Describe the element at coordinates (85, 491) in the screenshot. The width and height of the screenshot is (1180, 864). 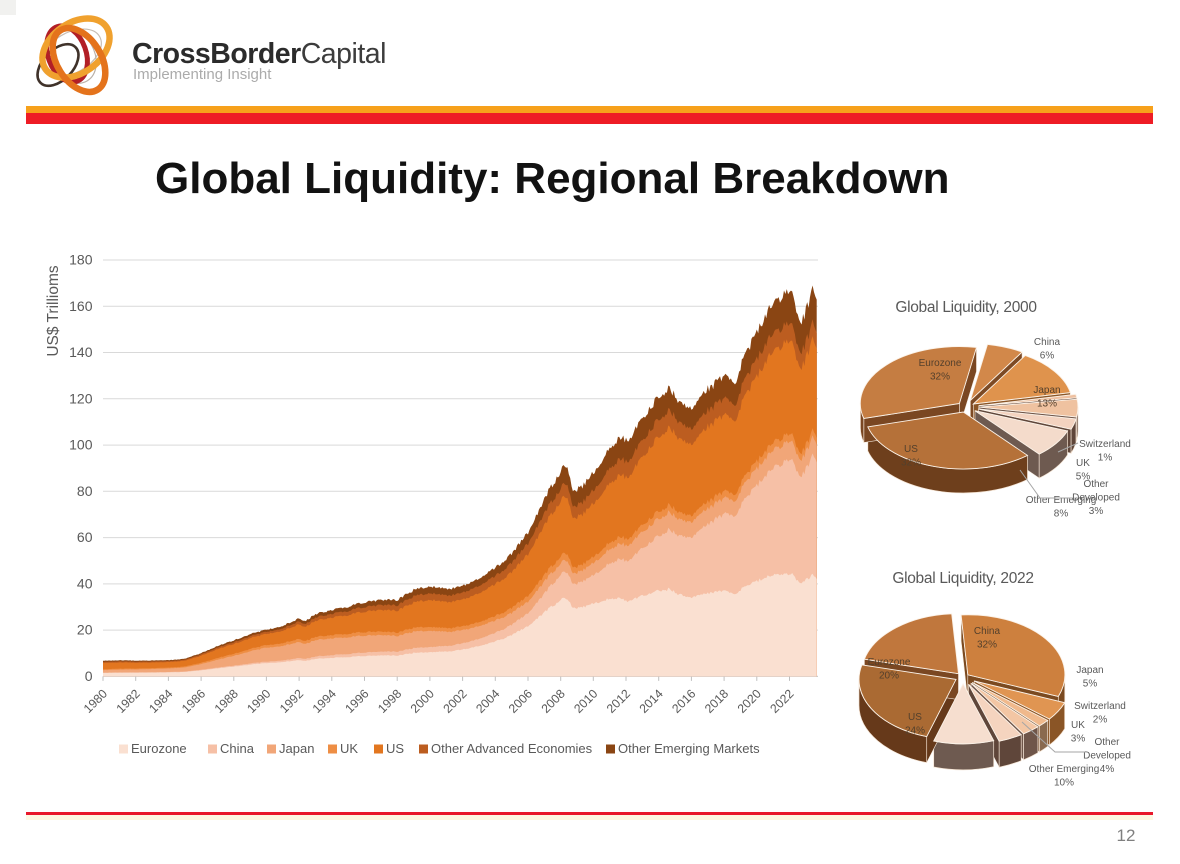
I see `svg-text: 80` at that location.